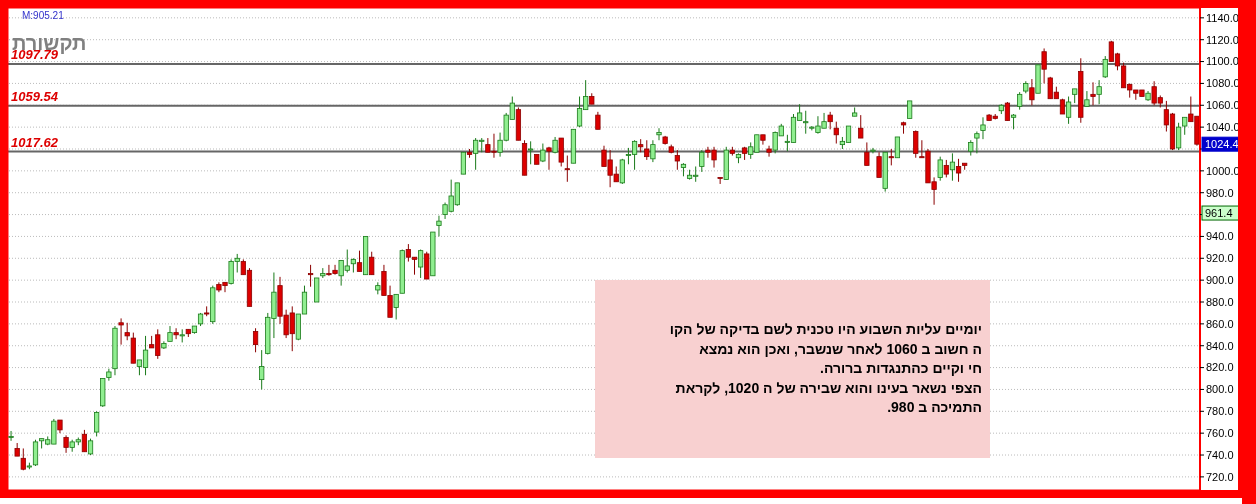  I want to click on y-tick-label: 980.0, so click(1220, 192).